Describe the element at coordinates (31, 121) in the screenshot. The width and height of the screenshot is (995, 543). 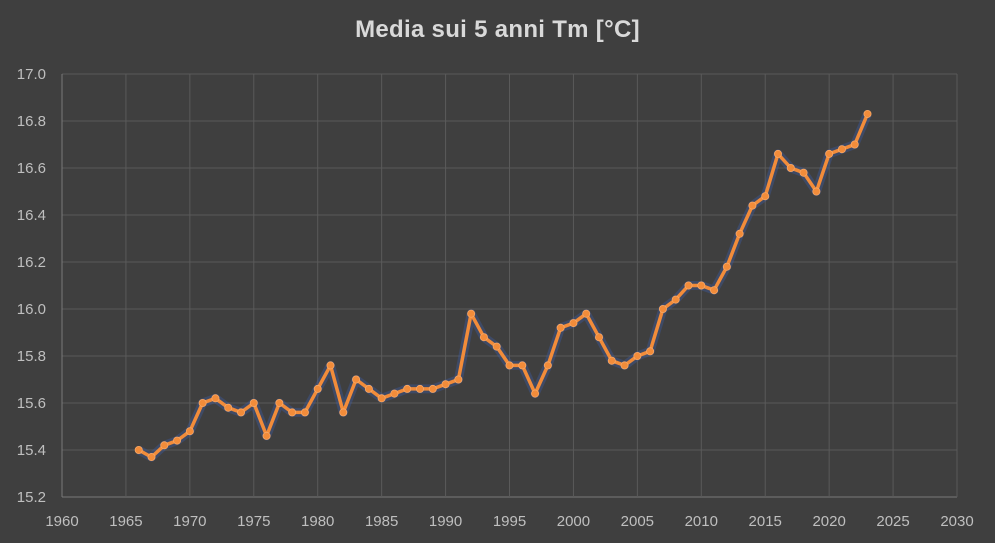
I see `y-tick-label: 16.8` at that location.